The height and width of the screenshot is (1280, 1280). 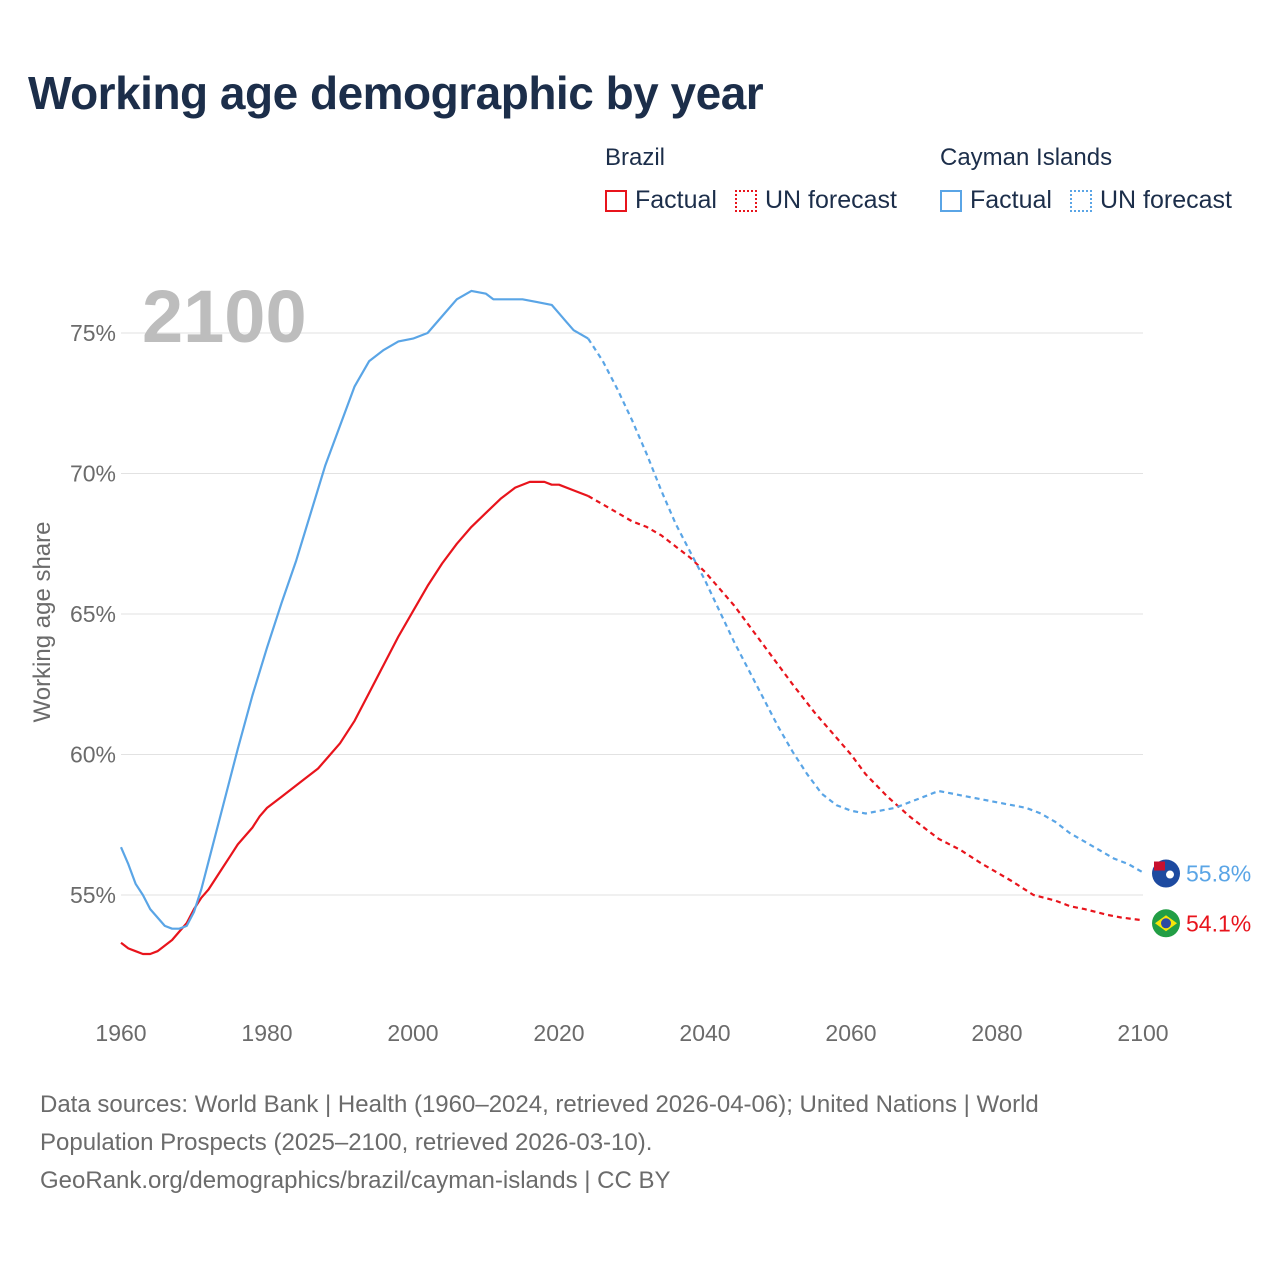 I want to click on end-marker-cayman-islands-flag-icon, so click(x=1166, y=873).